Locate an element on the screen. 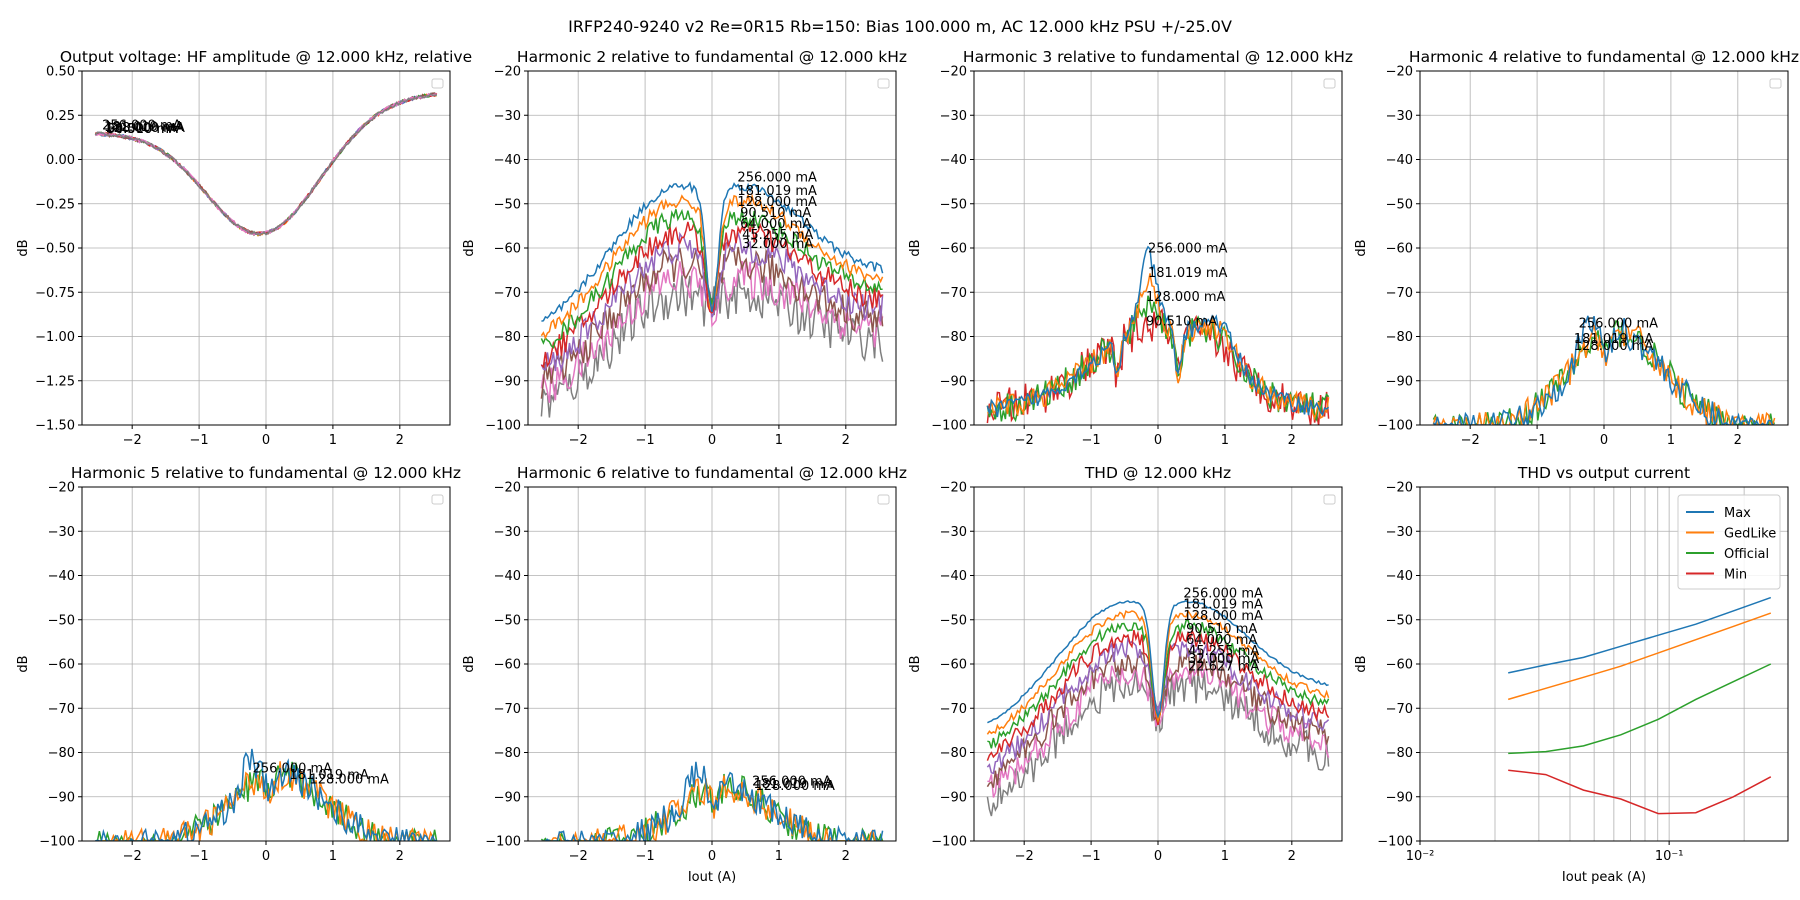 The height and width of the screenshot is (900, 1800). series-line-min is located at coordinates (1640, 792).